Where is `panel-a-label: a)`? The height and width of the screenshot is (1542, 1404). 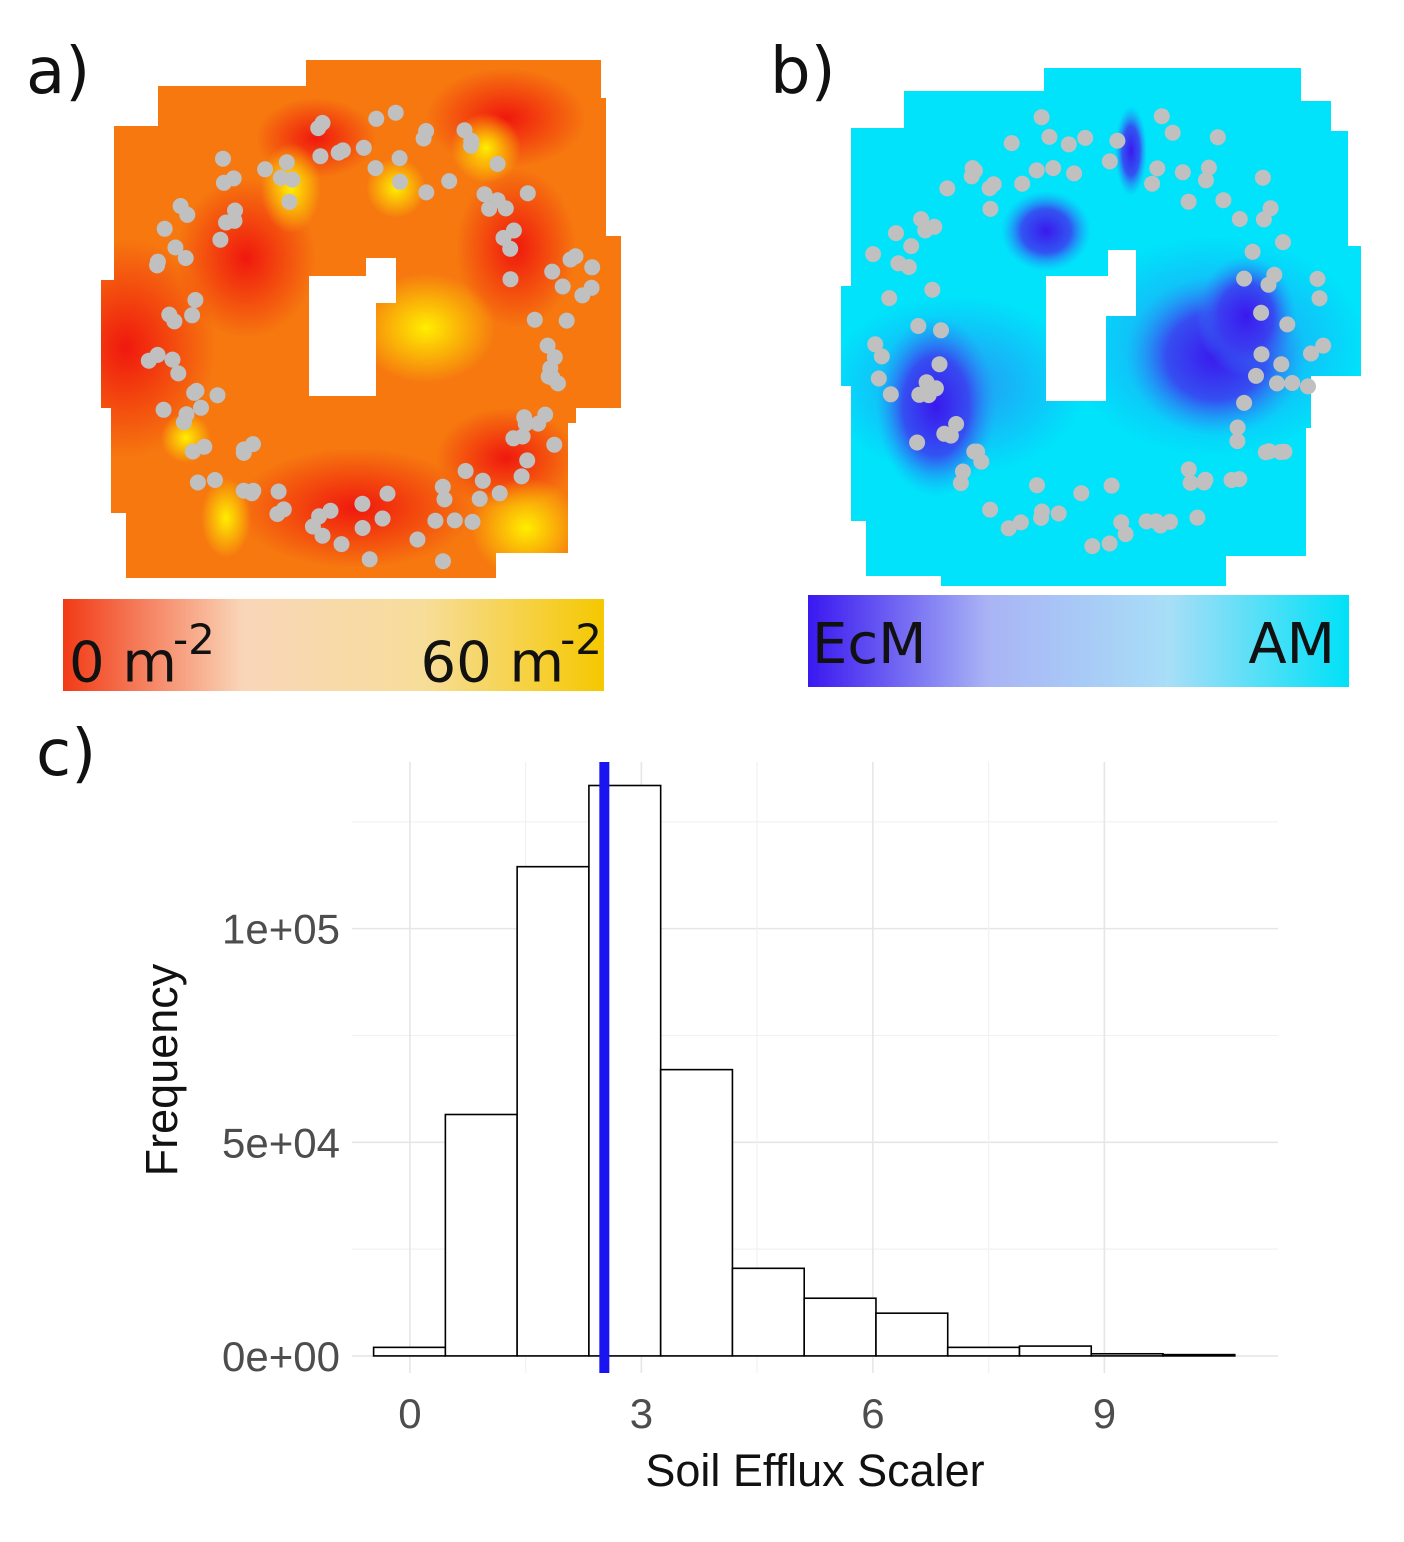 panel-a-label: a) is located at coordinates (58, 72).